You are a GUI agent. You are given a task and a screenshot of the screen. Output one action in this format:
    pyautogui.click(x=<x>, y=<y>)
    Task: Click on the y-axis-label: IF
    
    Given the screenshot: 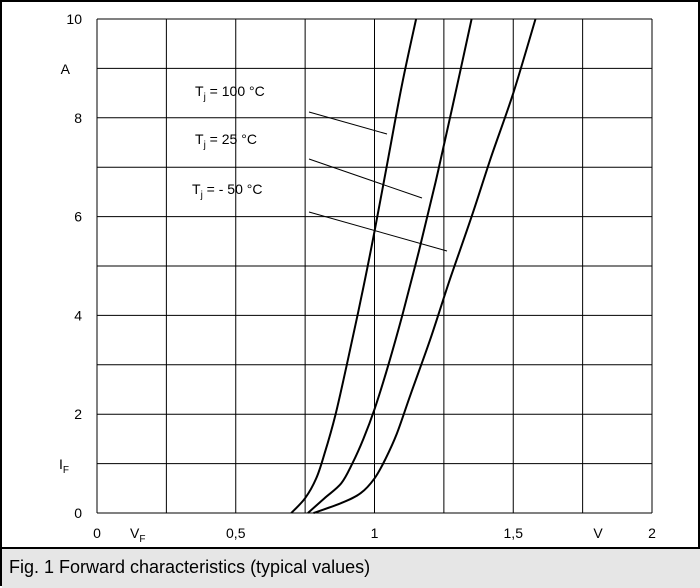 What is the action you would take?
    pyautogui.click(x=64, y=466)
    